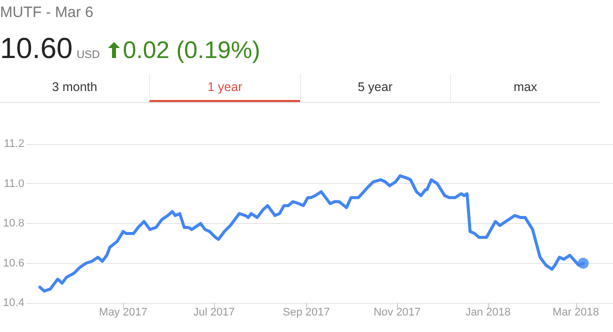 The width and height of the screenshot is (613, 332). What do you see at coordinates (47, 12) in the screenshot?
I see `chart-title: MUTF - Mar 6` at bounding box center [47, 12].